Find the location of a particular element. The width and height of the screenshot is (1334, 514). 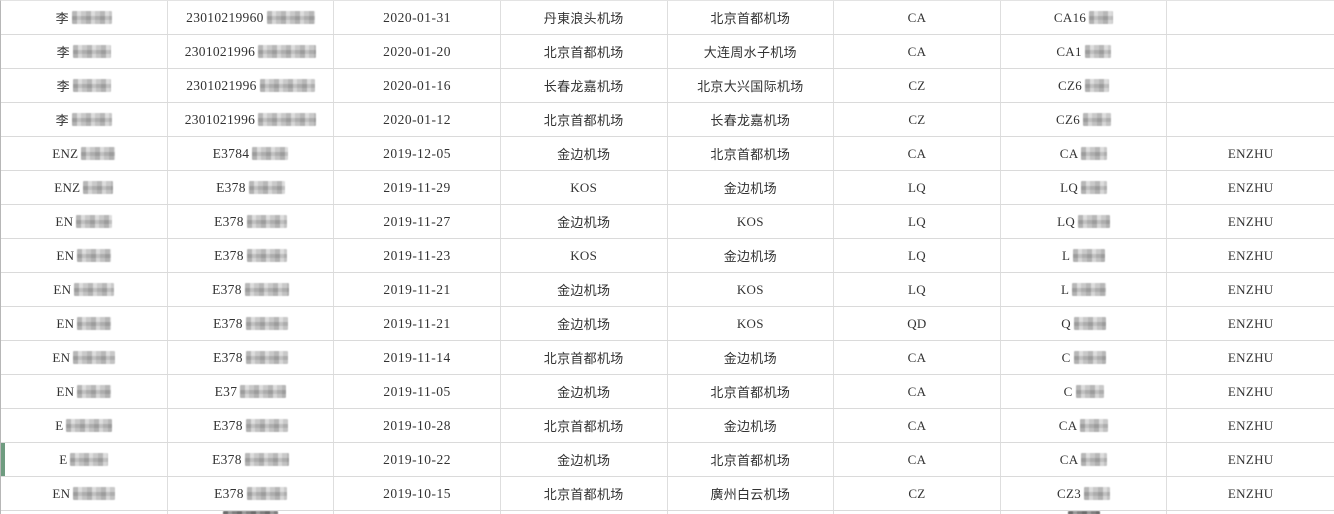

cell-id-number: 2301021996 is located at coordinates (251, 119).